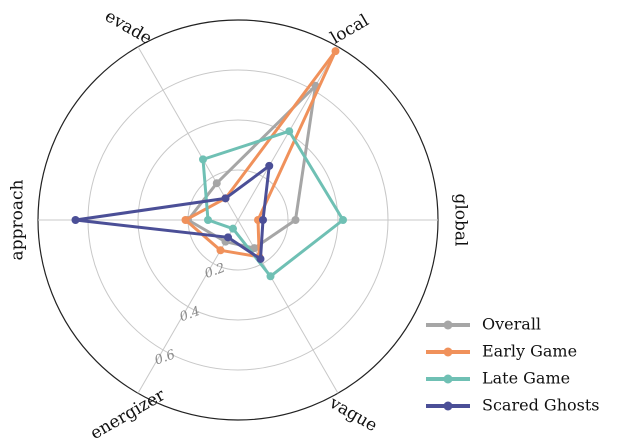  I want to click on legend-item: Overall, so click(483, 324).